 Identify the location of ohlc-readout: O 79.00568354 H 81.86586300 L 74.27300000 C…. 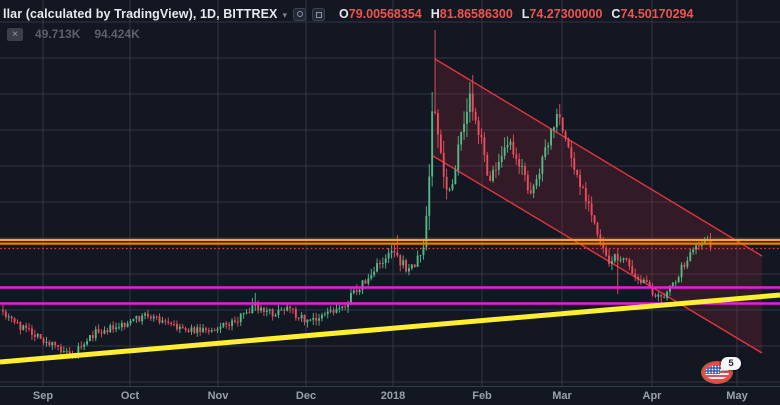
(520, 14).